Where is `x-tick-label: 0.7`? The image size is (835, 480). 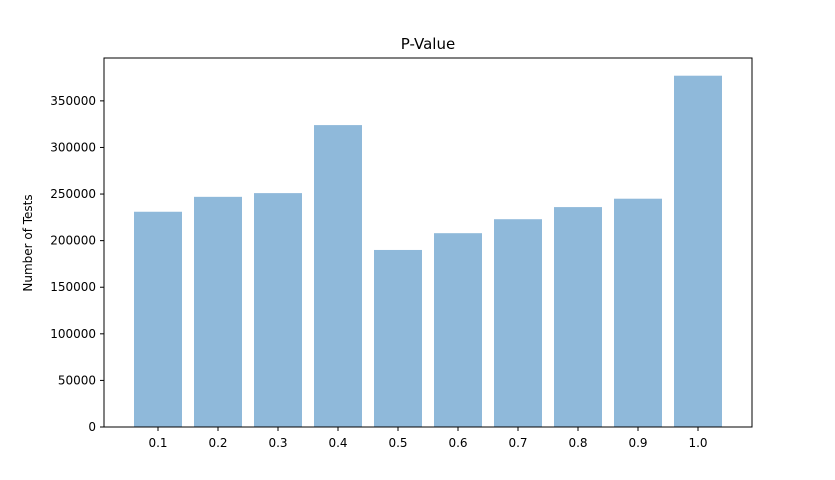
x-tick-label: 0.7 is located at coordinates (517, 443).